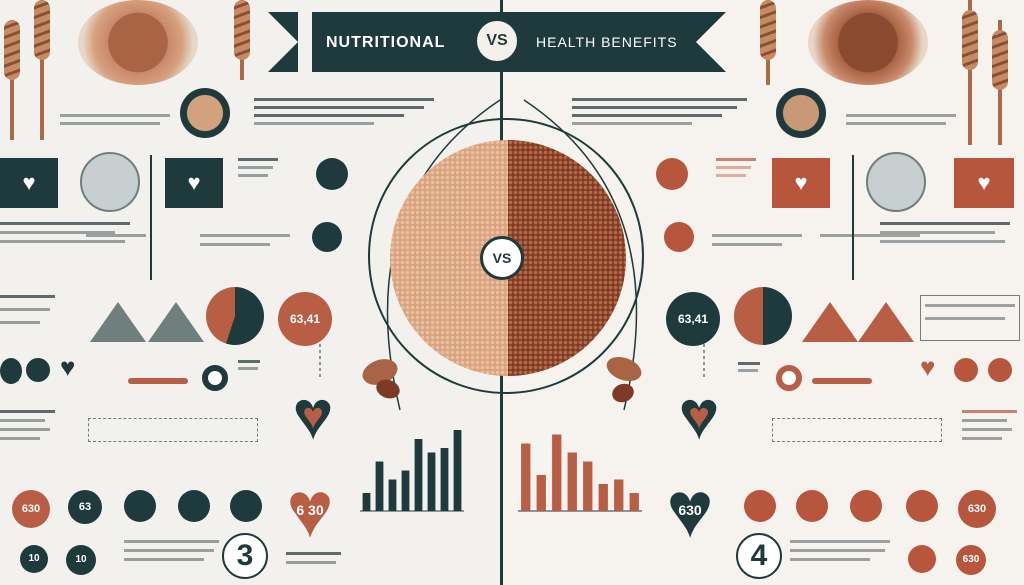 This screenshot has width=1024, height=585. I want to click on number-badge: 3, so click(245, 556).